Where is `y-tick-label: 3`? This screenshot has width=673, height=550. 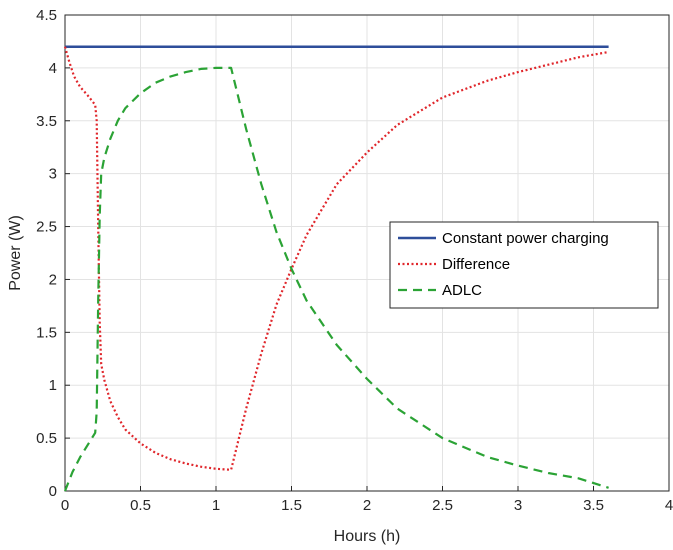
y-tick-label: 3 is located at coordinates (53, 174).